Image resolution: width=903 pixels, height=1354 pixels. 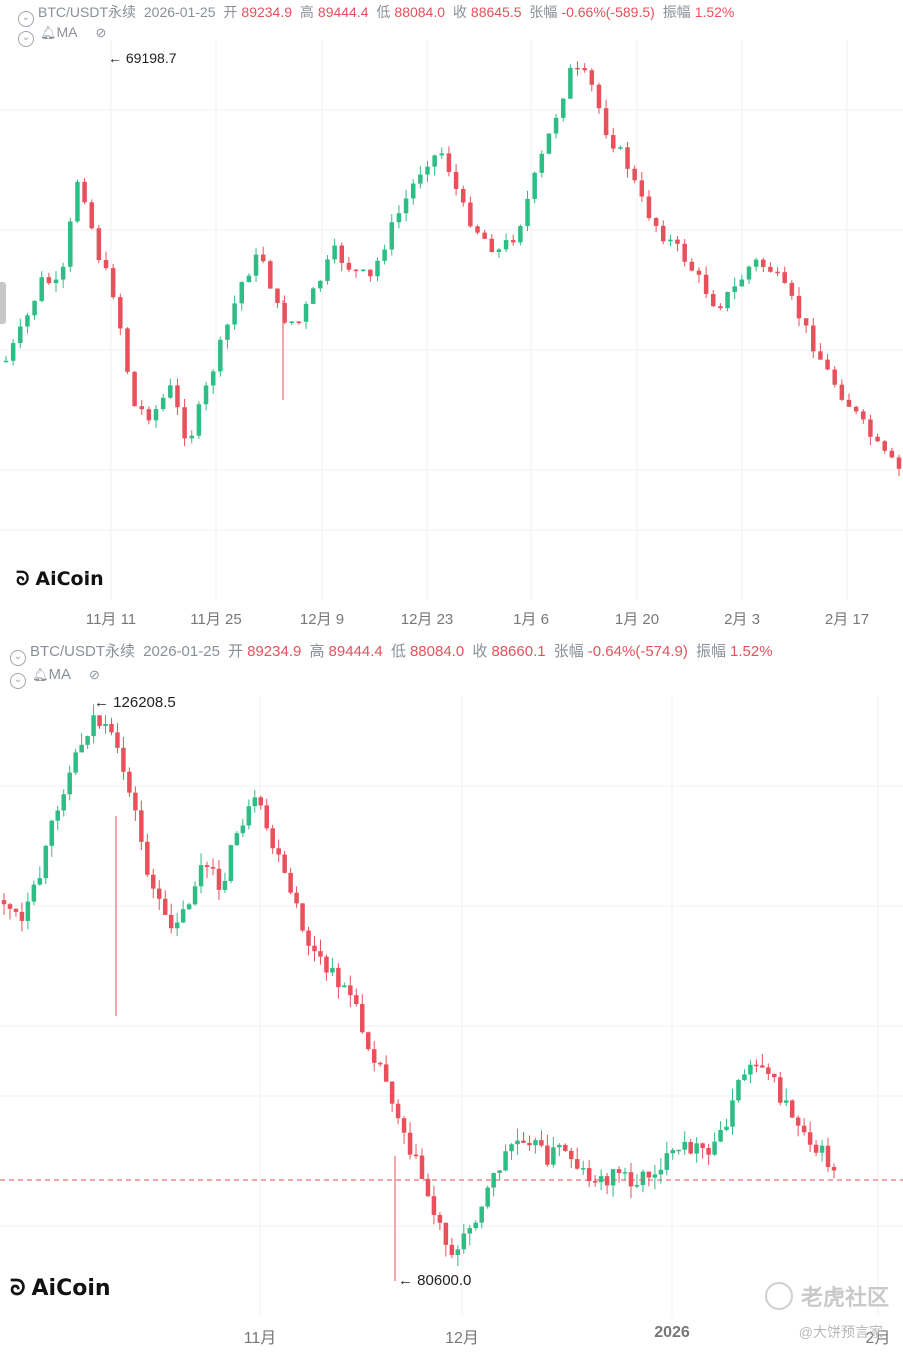 I want to click on x-axis-label: 12月, so click(x=462, y=1338).